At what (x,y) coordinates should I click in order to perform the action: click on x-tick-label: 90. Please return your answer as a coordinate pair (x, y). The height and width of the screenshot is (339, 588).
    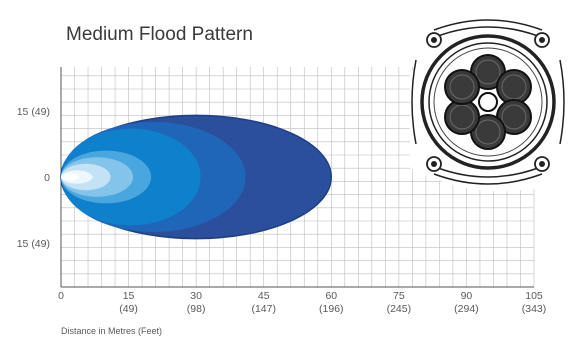
    Looking at the image, I should click on (467, 296).